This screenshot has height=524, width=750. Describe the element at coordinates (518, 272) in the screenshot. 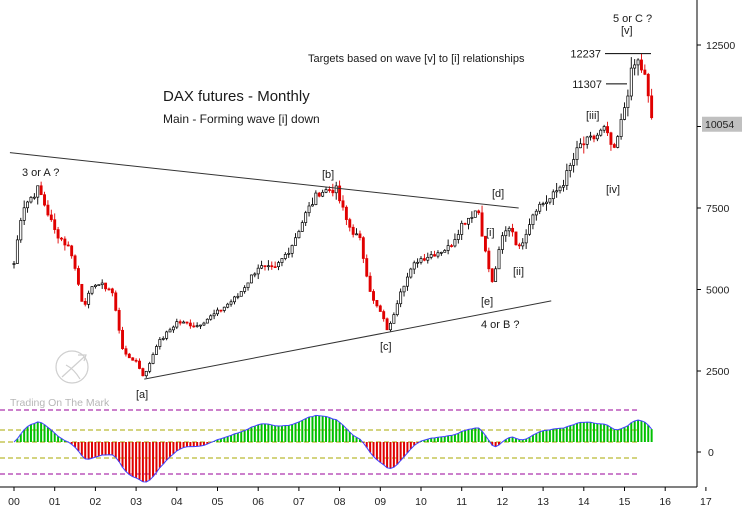

I see `wave-label: [ii]` at that location.